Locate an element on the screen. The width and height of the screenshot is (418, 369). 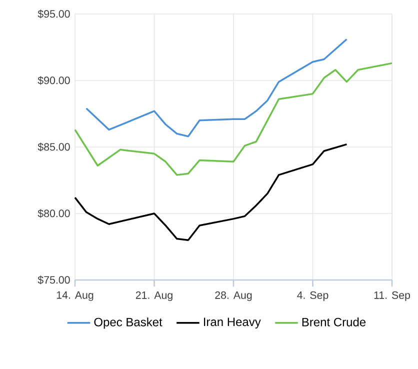
x-tick-label: 14. Aug is located at coordinates (75, 296).